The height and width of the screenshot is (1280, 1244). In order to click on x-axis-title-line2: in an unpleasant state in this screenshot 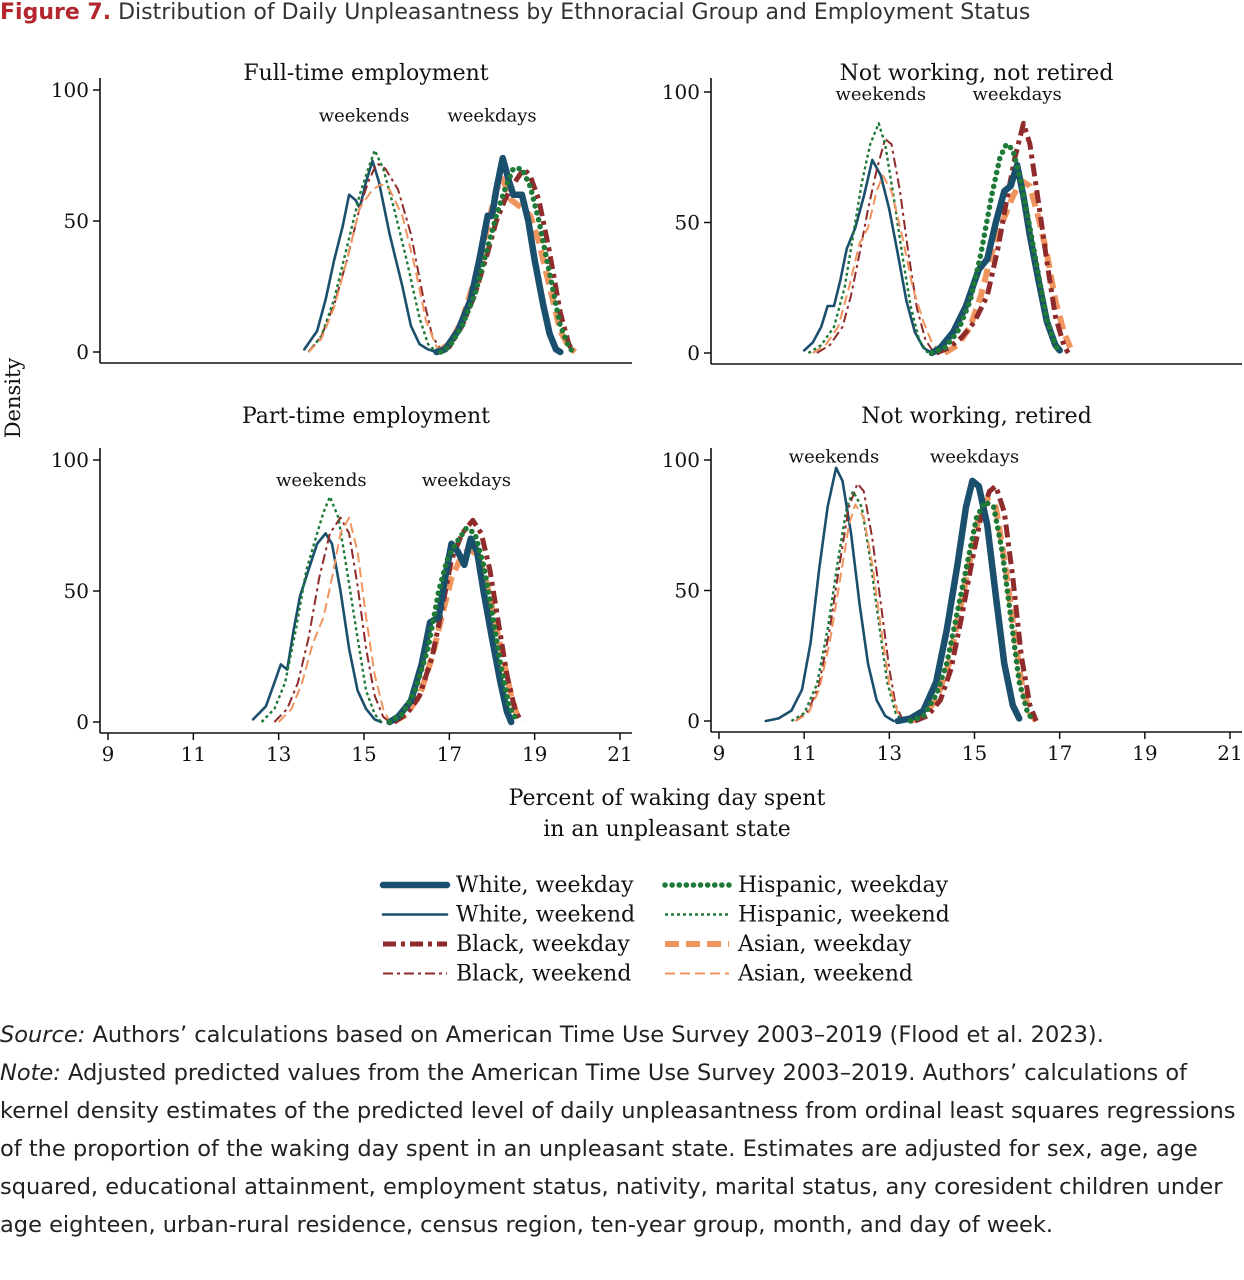, I will do `click(667, 829)`.